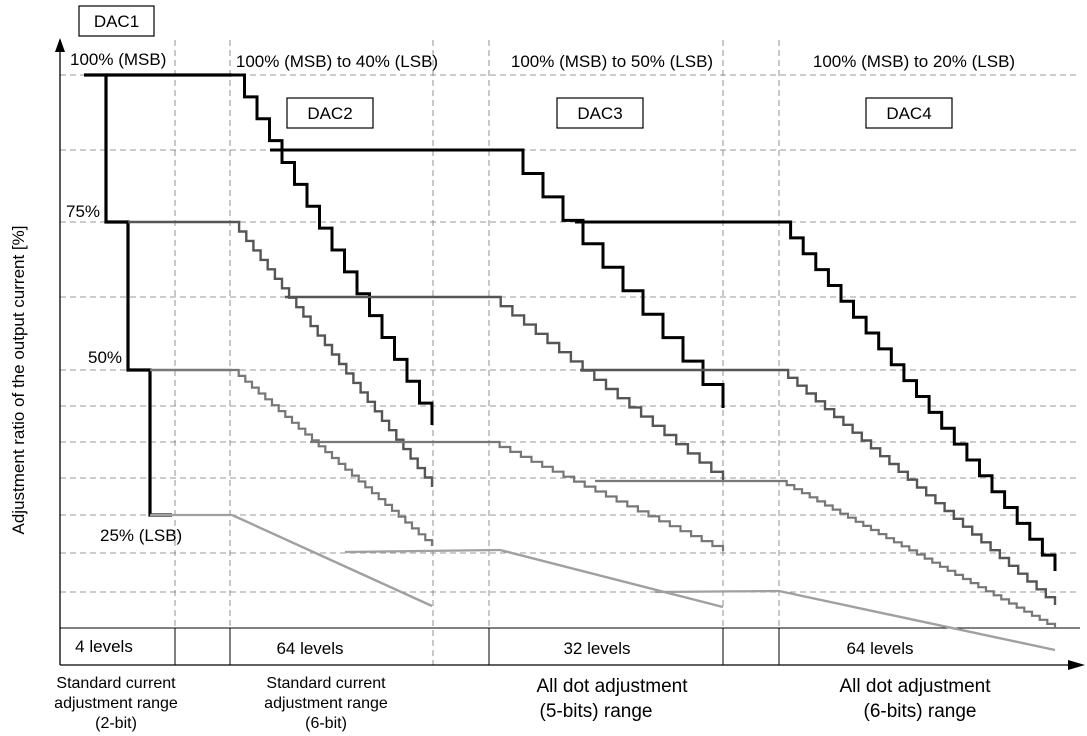 The width and height of the screenshot is (1087, 736). Describe the element at coordinates (309, 648) in the screenshot. I see `levels-count-dac2: 64 levels` at that location.